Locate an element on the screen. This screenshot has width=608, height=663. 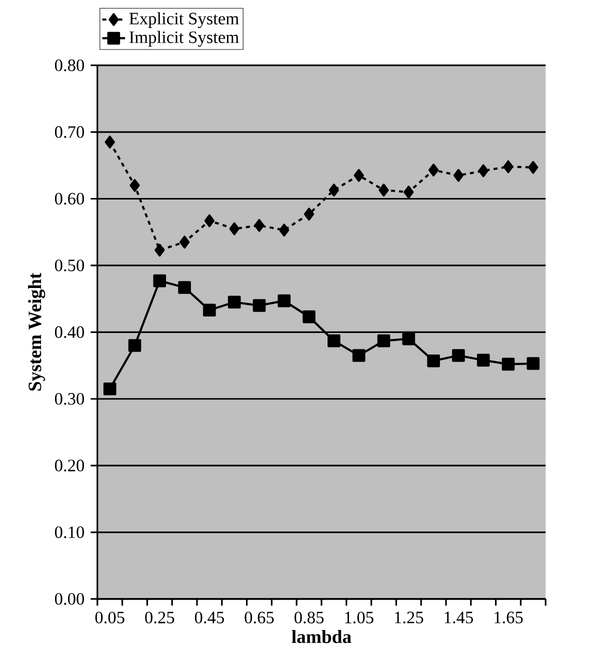
y-tick-label: 0.10 is located at coordinates (69, 532).